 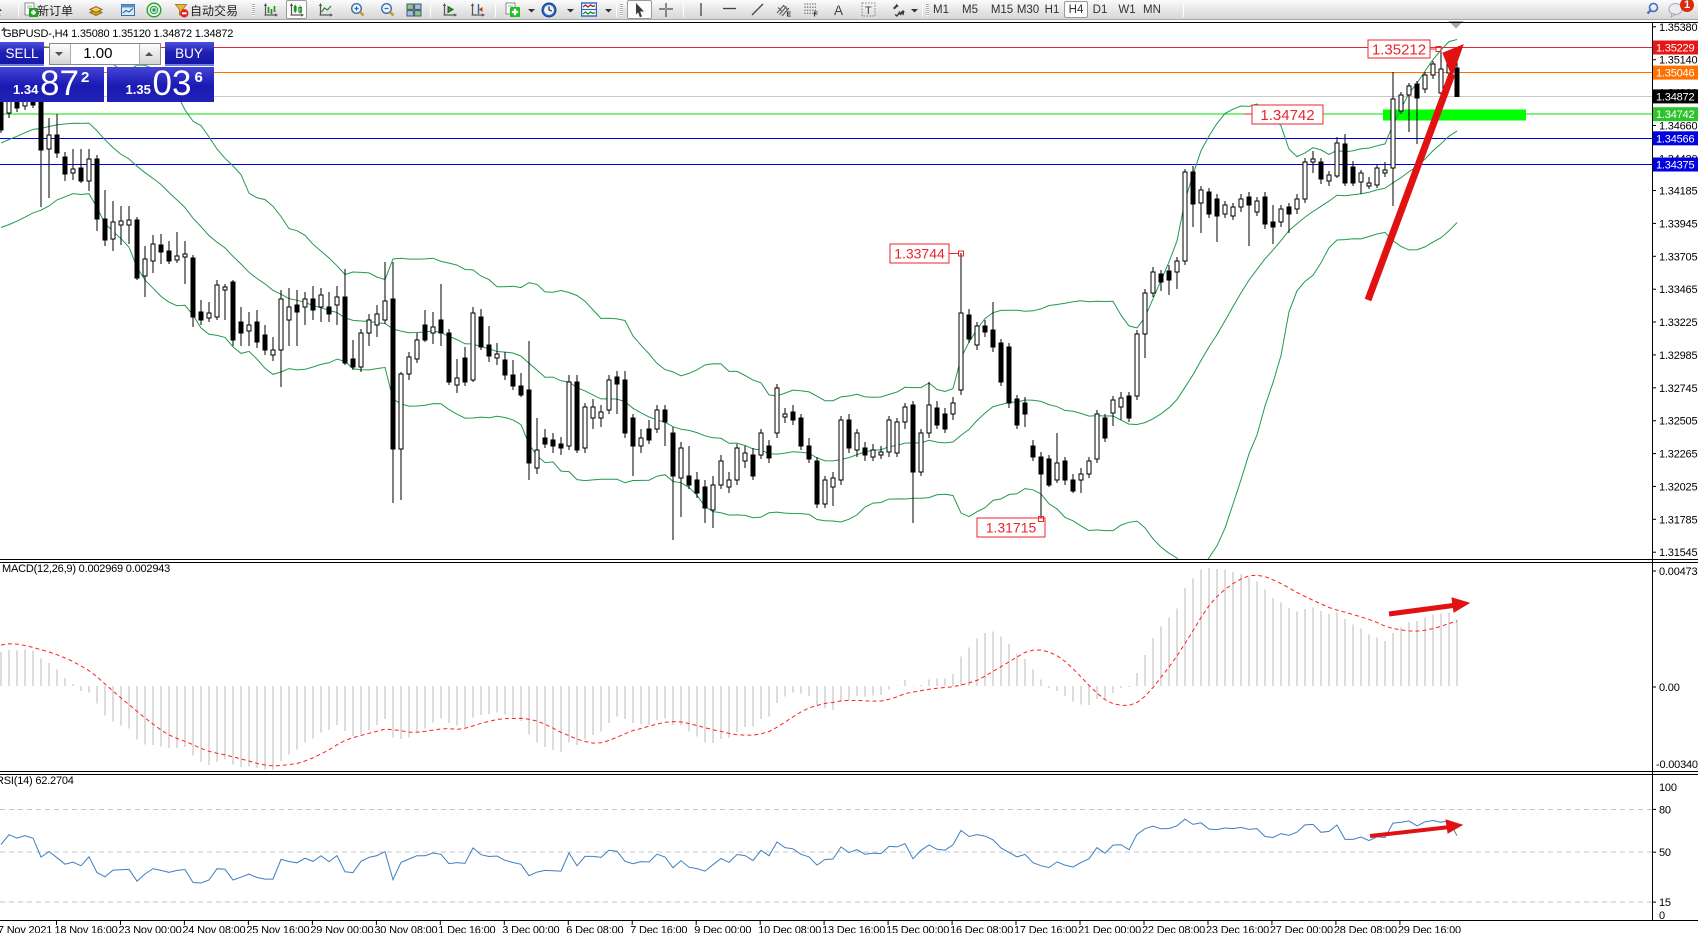 I want to click on svg-text: 1.32745, so click(x=1678, y=389).